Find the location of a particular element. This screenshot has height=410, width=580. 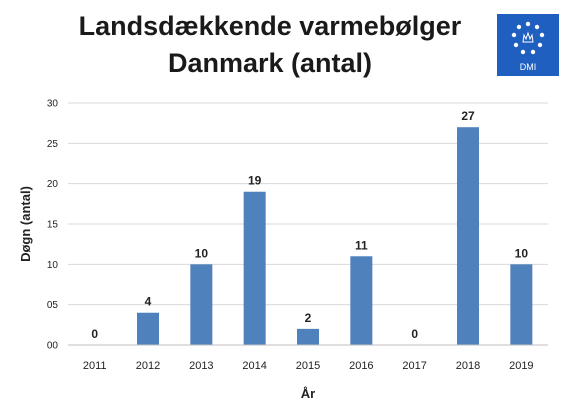

data-label: 19 is located at coordinates (255, 181).